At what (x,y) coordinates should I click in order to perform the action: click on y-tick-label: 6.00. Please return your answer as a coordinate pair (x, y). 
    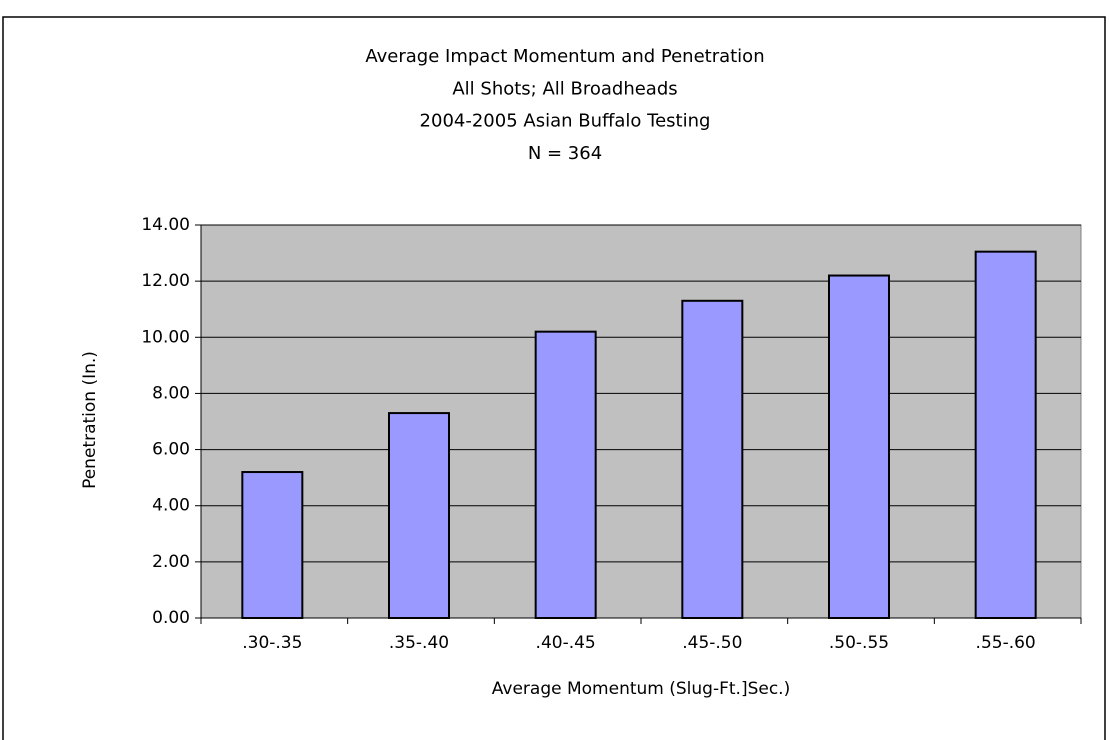
    Looking at the image, I should click on (171, 450).